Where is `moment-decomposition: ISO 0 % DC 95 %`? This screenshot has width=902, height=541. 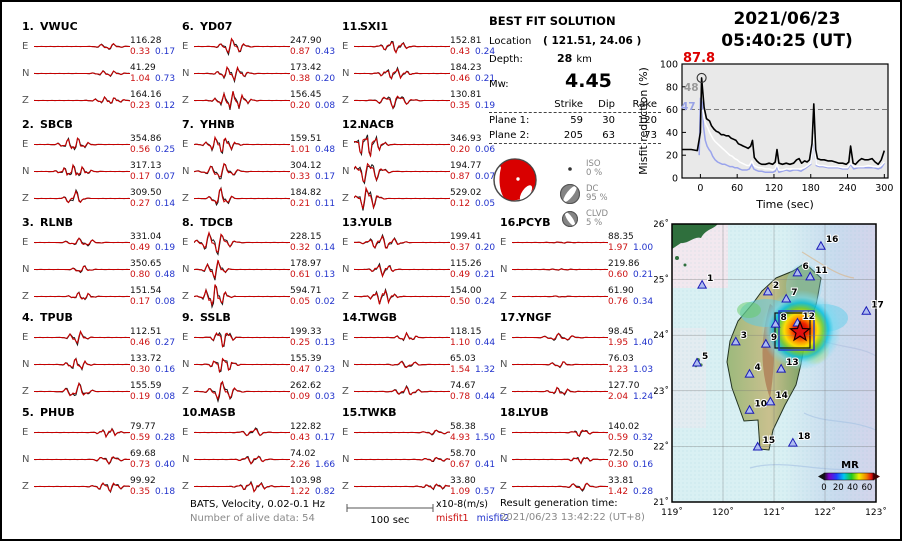
moment-decomposition: ISO 0 % DC 95 % is located at coordinates (582, 193).